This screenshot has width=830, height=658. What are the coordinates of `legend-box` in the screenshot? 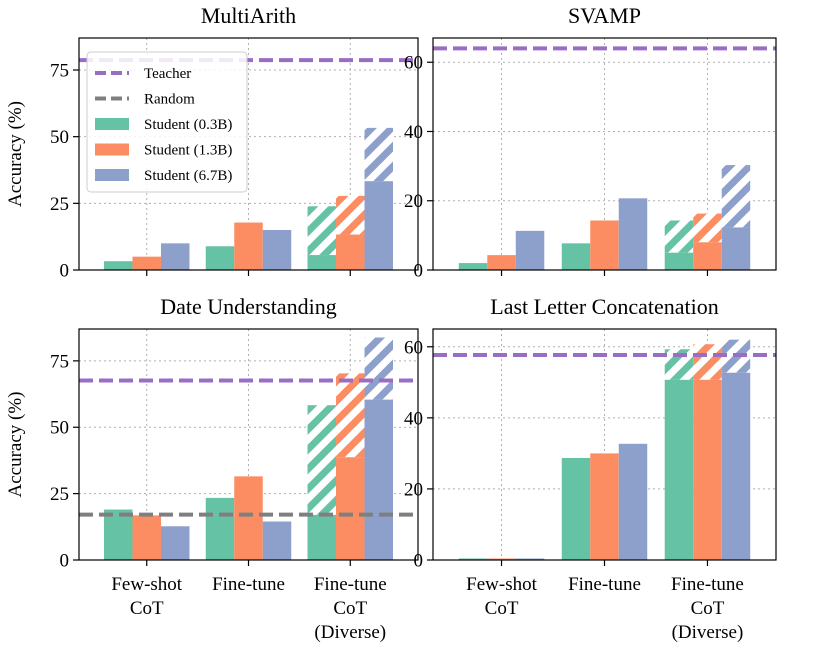 It's located at (167, 122).